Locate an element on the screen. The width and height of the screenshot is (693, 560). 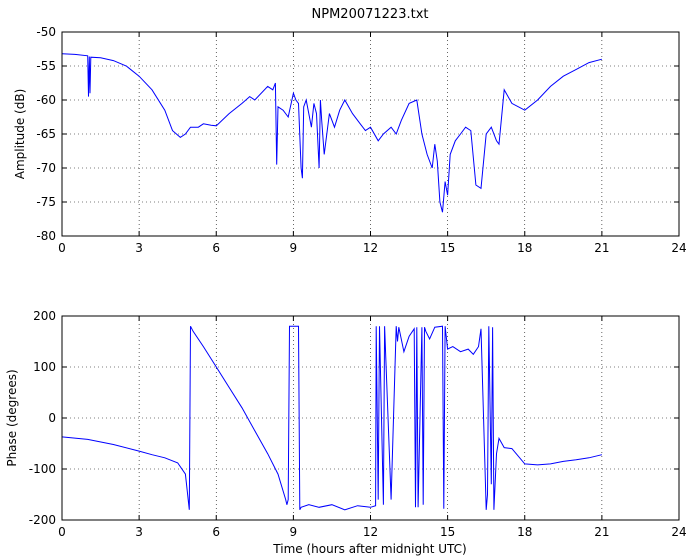
amplitude-x-tick-label: 24 is located at coordinates (678, 248).